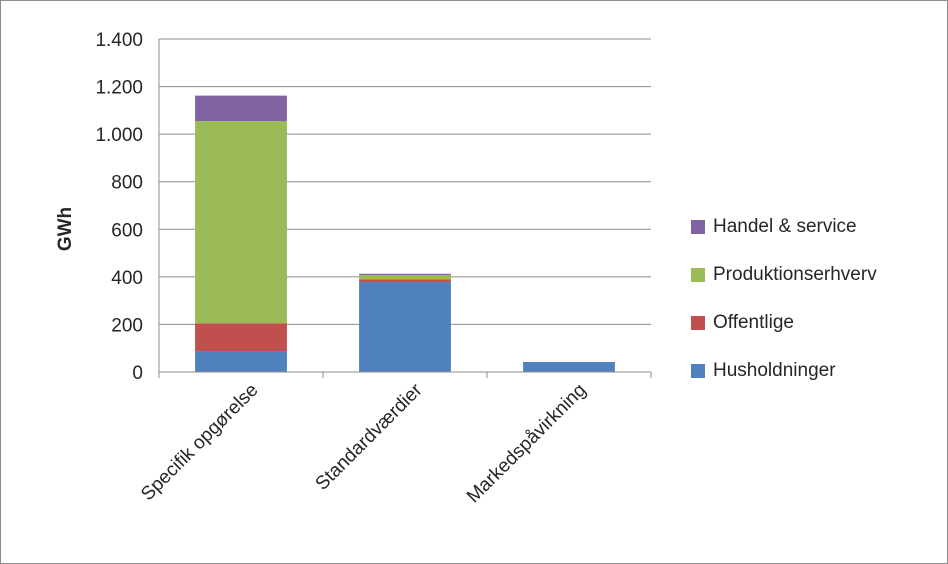 The image size is (948, 564). What do you see at coordinates (137, 373) in the screenshot?
I see `y-tick-label: 0` at bounding box center [137, 373].